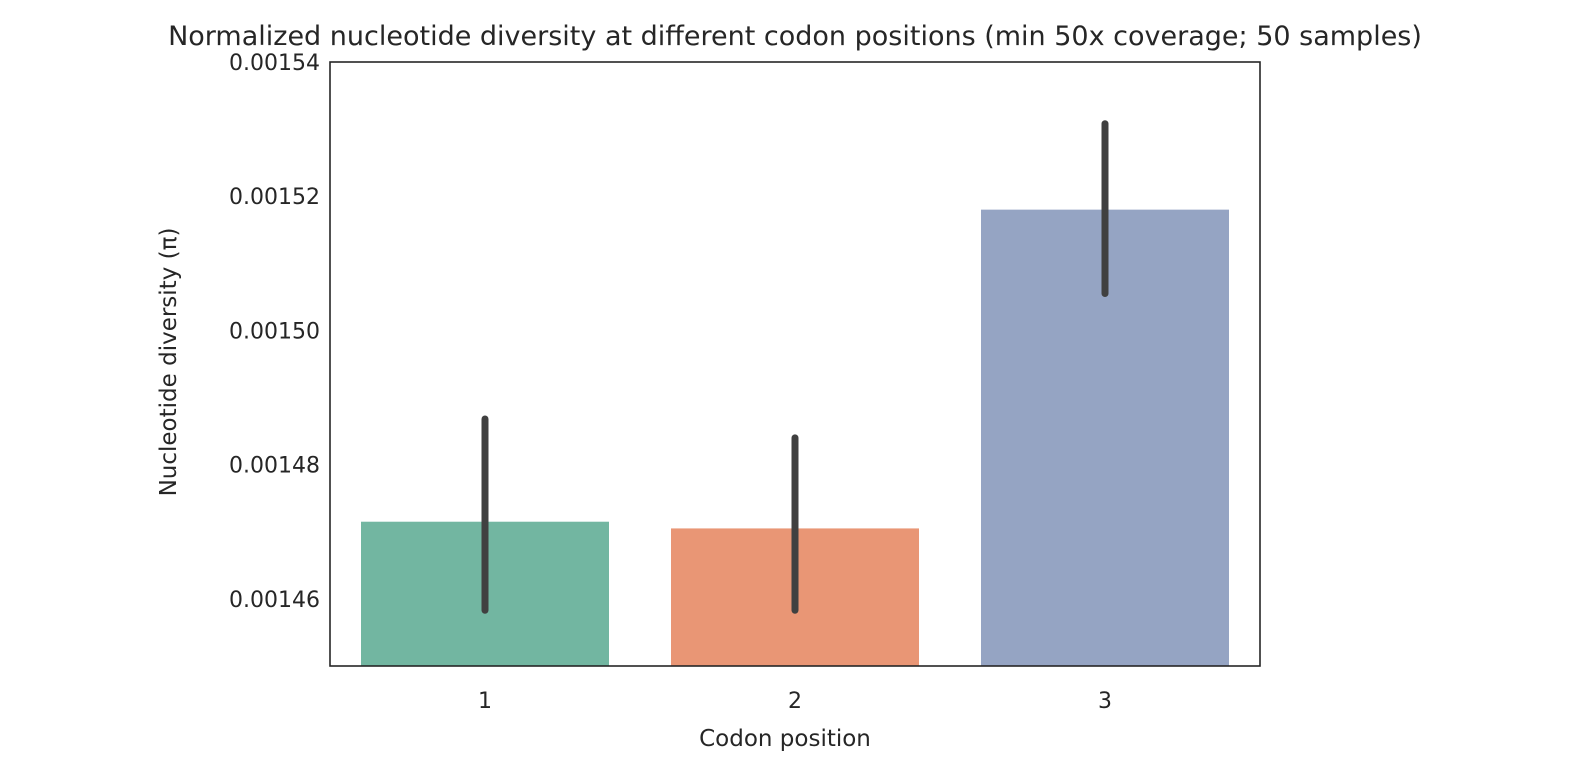 The image size is (1590, 773). What do you see at coordinates (274, 331) in the screenshot?
I see `y-tick-label: 0.00150` at bounding box center [274, 331].